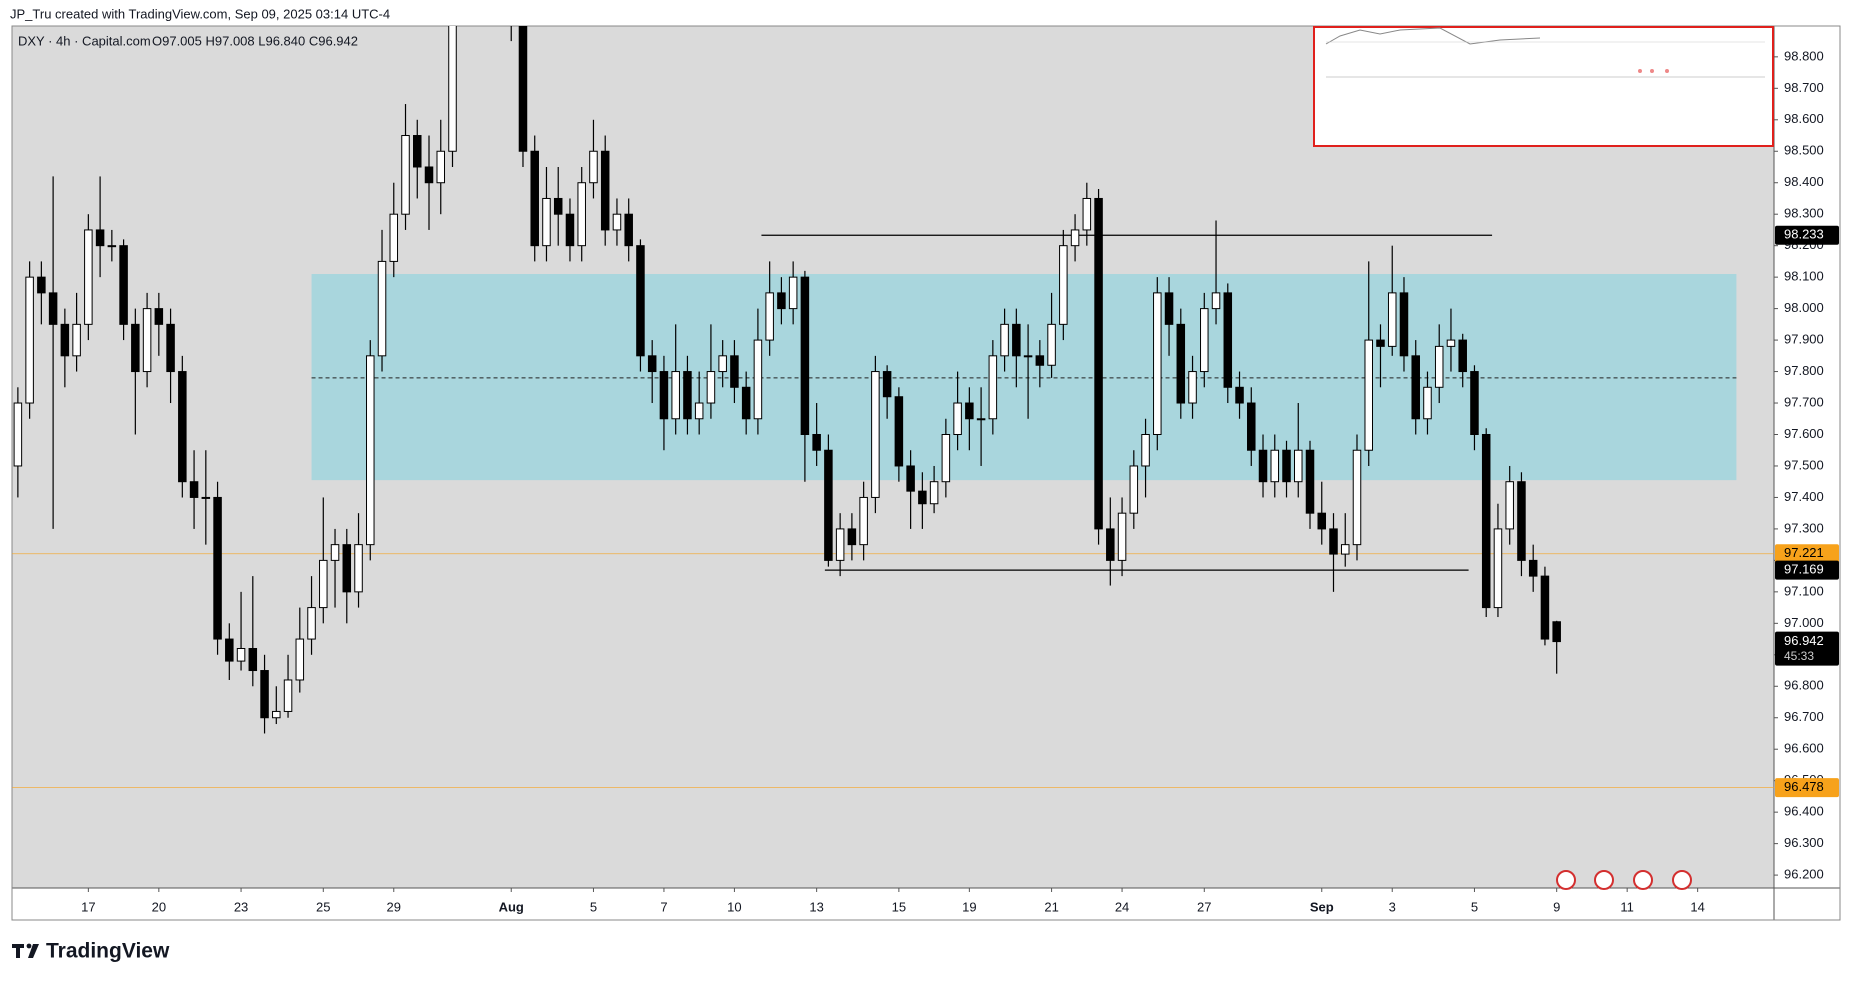 This screenshot has width=1852, height=981. Describe the element at coordinates (1804, 527) in the screenshot. I see `y-tick-label: 97.300` at that location.